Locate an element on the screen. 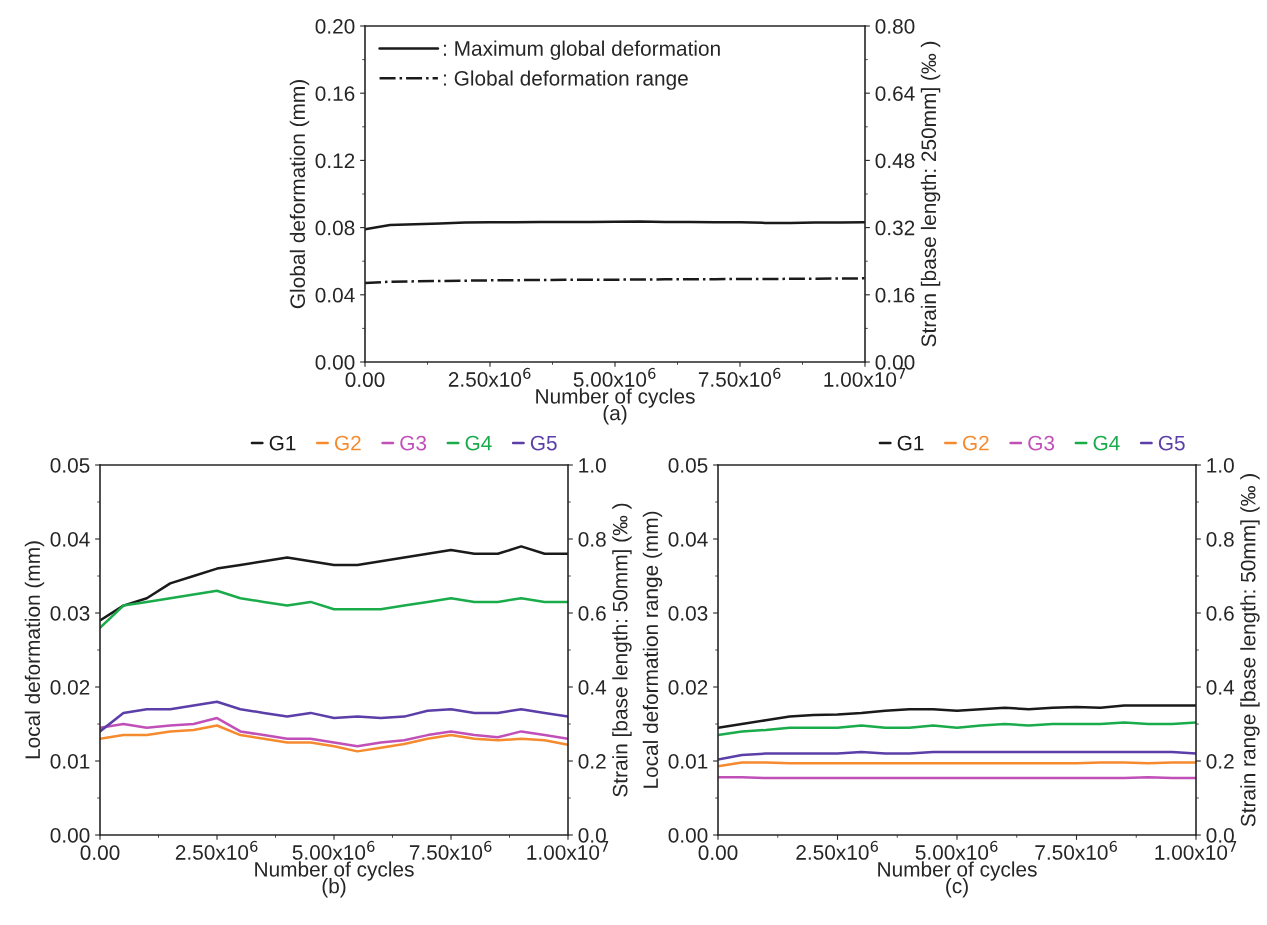  y2-tick-label: 0.48 is located at coordinates (895, 161).